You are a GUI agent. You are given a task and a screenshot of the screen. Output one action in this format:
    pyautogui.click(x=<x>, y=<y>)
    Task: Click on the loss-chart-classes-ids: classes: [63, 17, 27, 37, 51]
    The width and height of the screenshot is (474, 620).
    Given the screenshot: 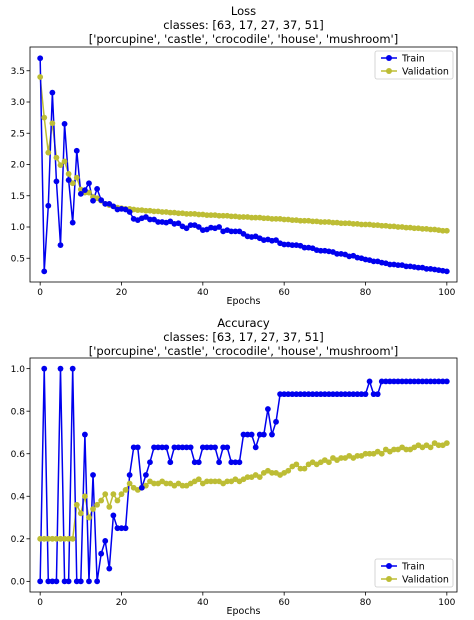 What is the action you would take?
    pyautogui.click(x=243, y=25)
    